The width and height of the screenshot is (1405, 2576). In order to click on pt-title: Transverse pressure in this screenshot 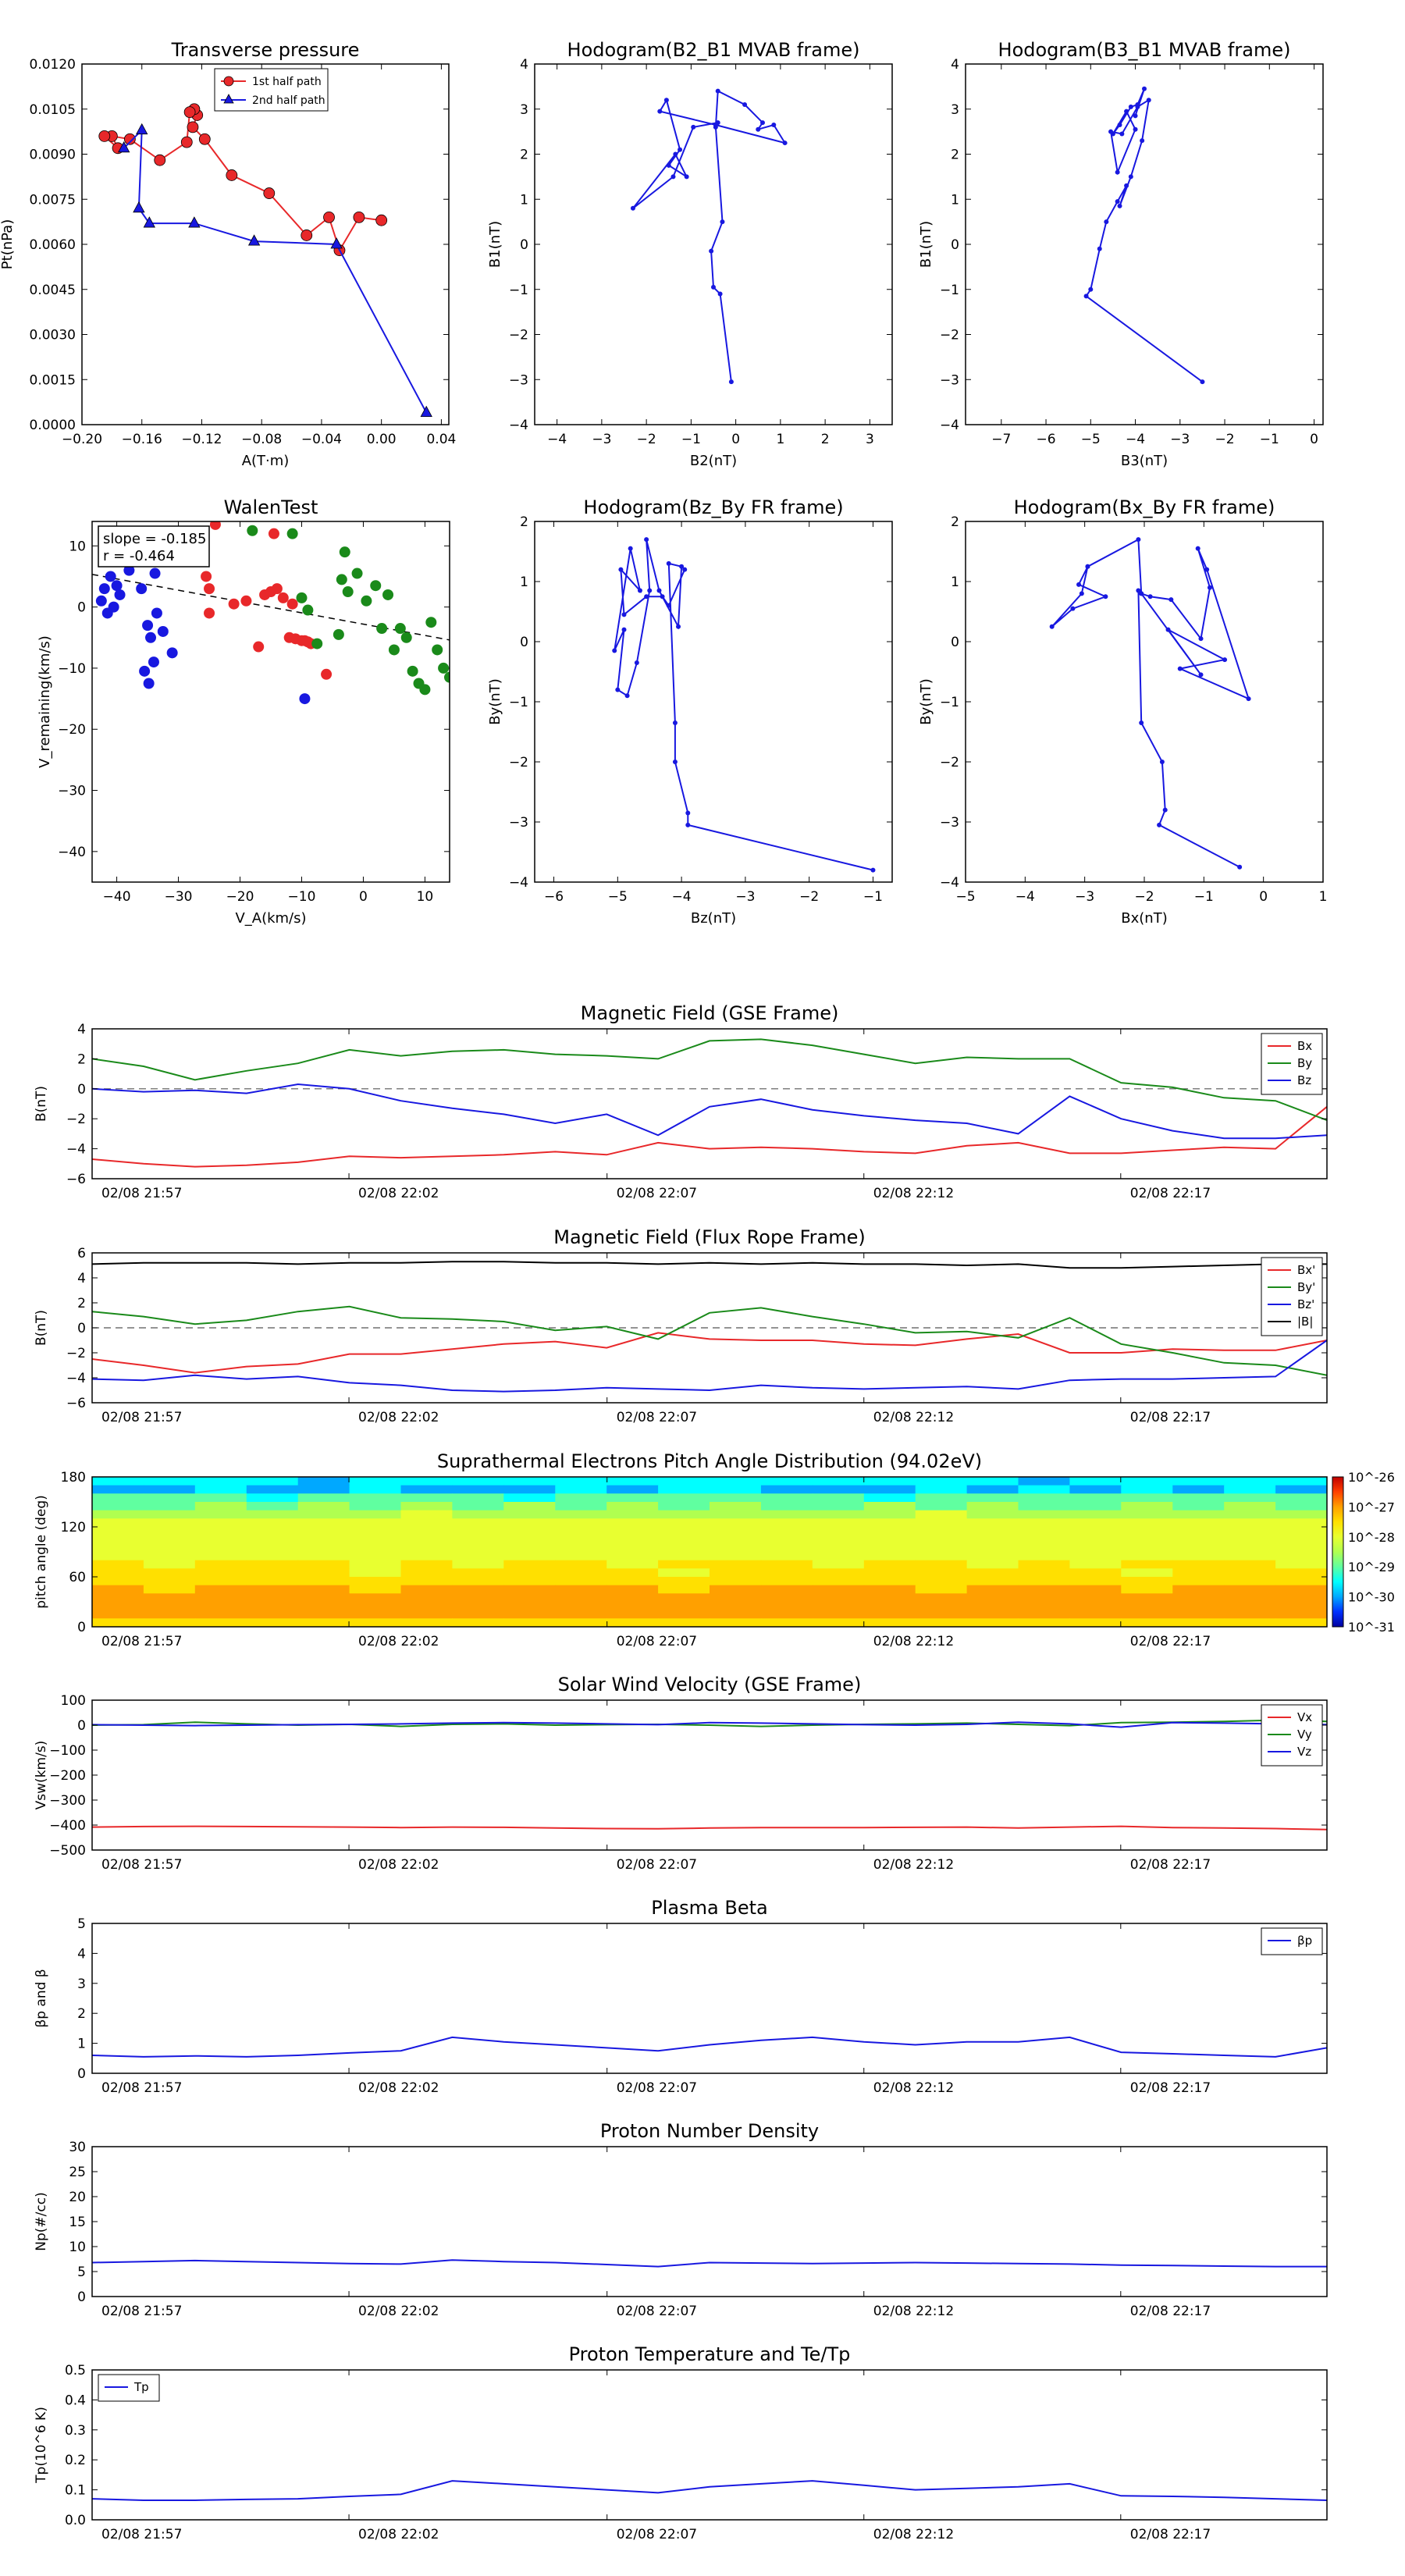, I will do `click(266, 50)`.